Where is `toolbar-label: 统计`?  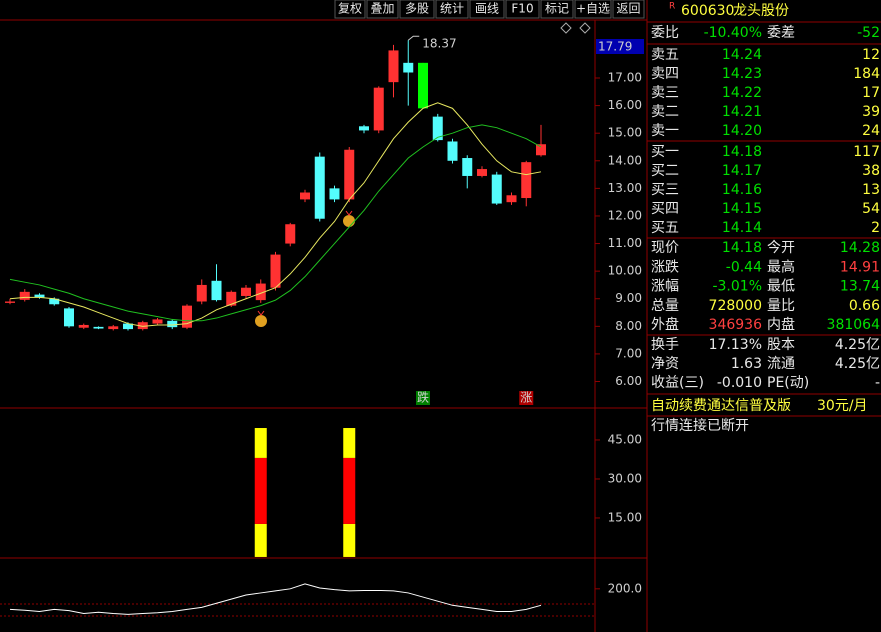 toolbar-label: 统计 is located at coordinates (452, 9).